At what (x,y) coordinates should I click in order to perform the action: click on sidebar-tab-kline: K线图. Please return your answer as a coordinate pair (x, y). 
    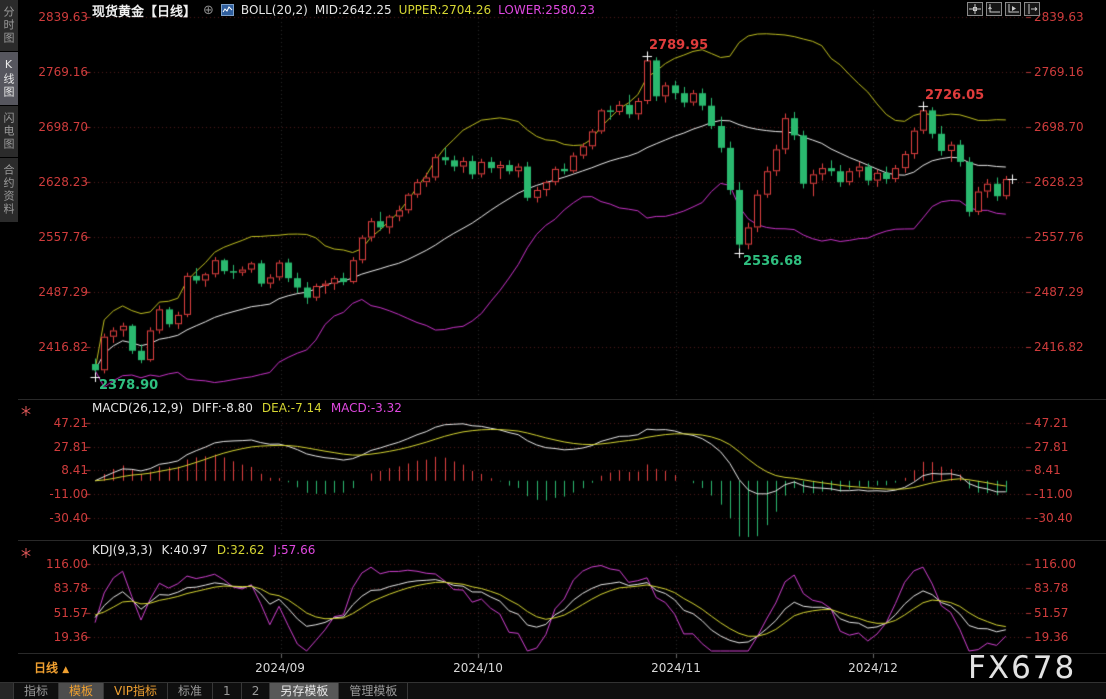
    Looking at the image, I should click on (9, 78).